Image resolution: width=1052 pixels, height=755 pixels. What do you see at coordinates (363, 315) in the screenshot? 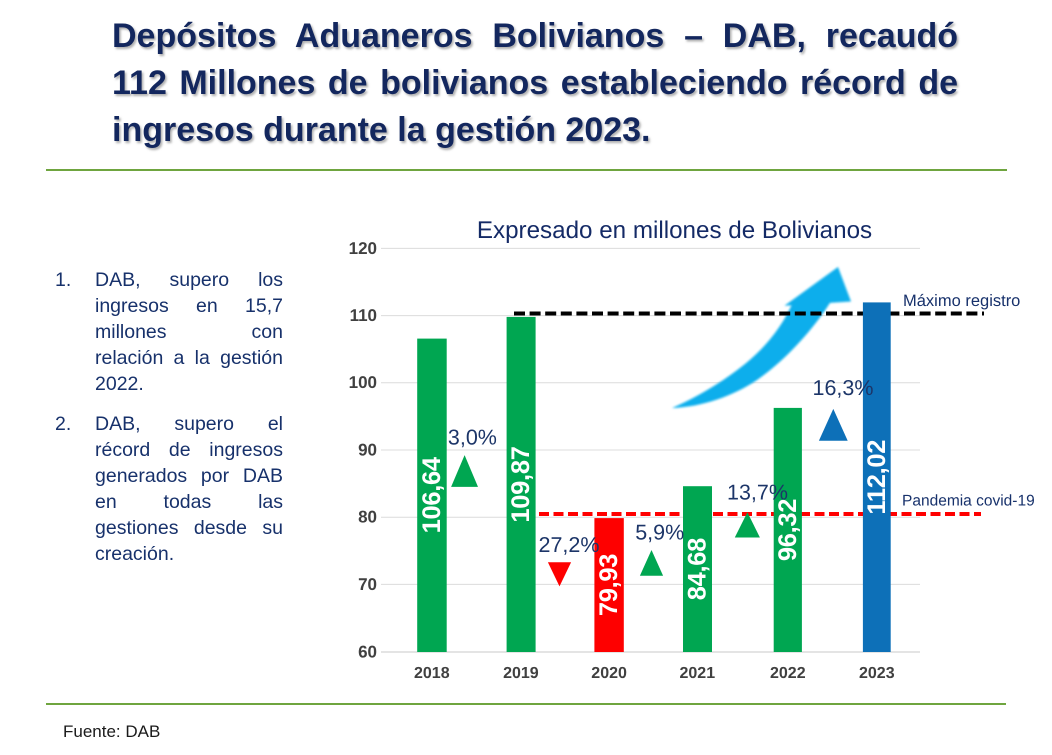
I see `svg-text: 110` at bounding box center [363, 315].